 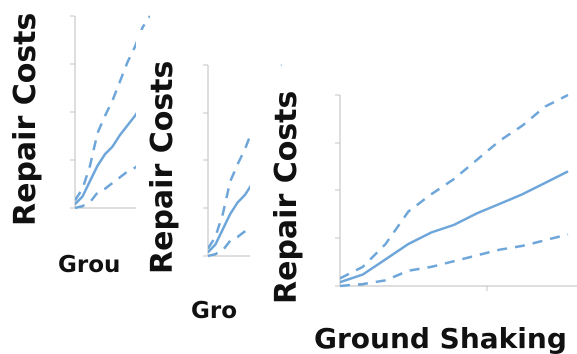 I want to click on series-median, so click(x=454, y=227).